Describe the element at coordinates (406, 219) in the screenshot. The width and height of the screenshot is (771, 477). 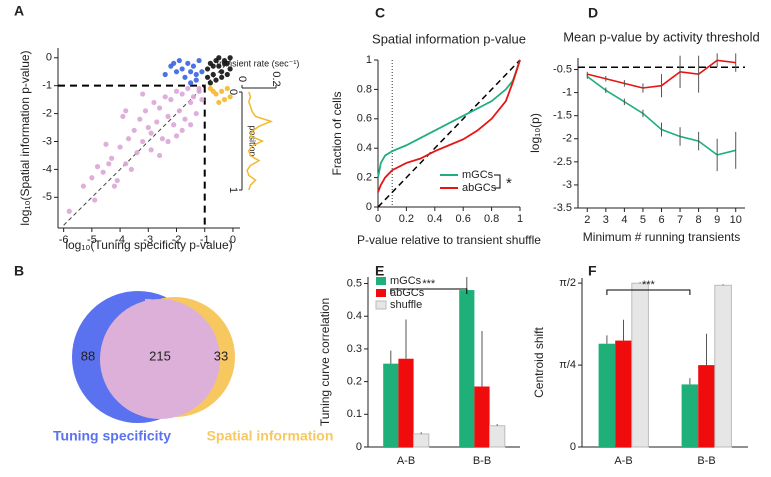
I see `x-tick-label: 0.2` at that location.